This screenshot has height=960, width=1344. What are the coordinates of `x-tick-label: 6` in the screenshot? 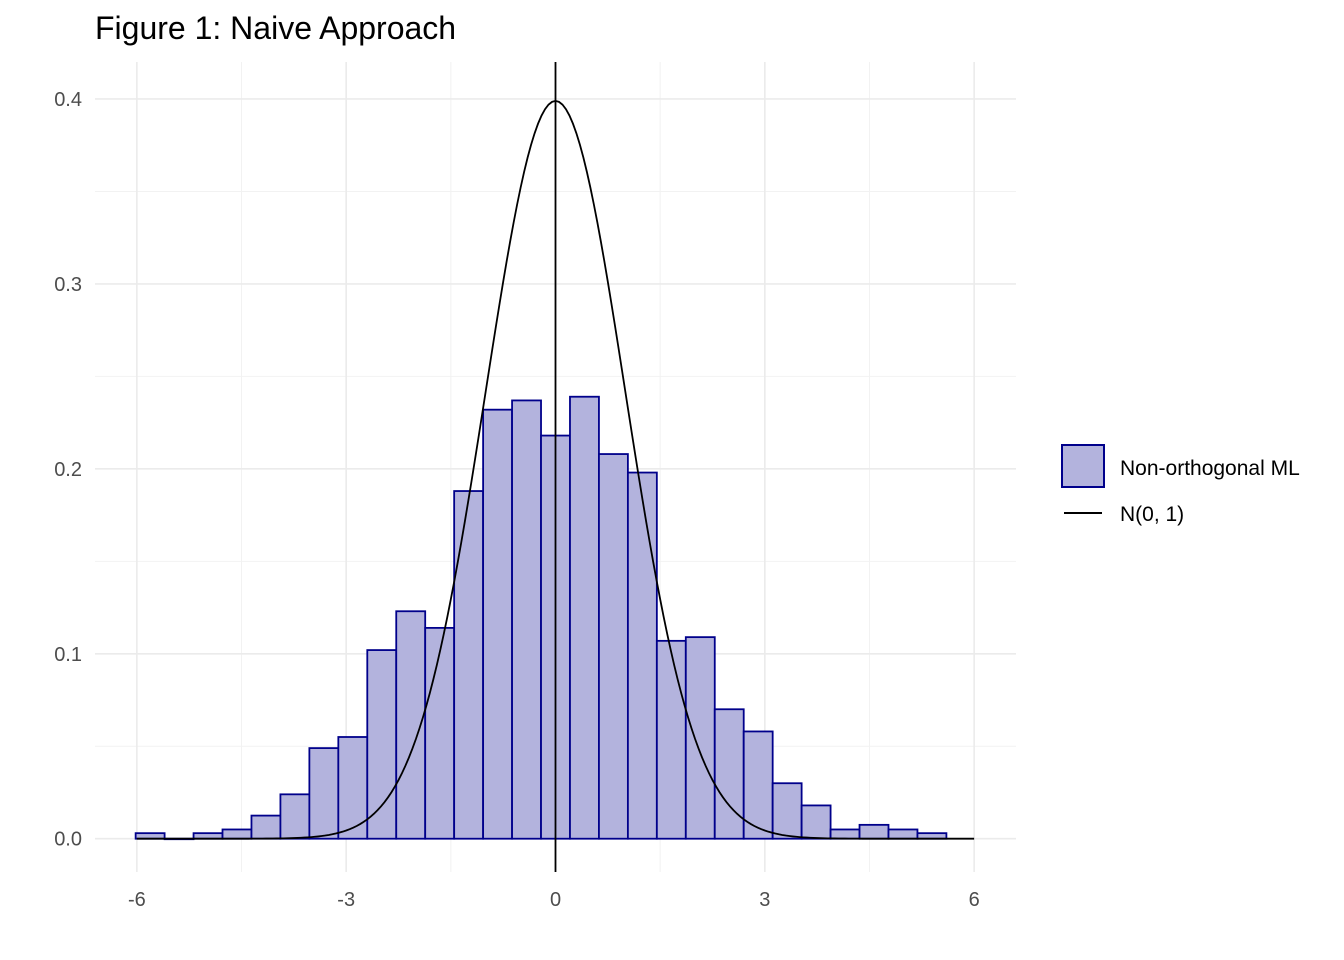 It's located at (974, 900).